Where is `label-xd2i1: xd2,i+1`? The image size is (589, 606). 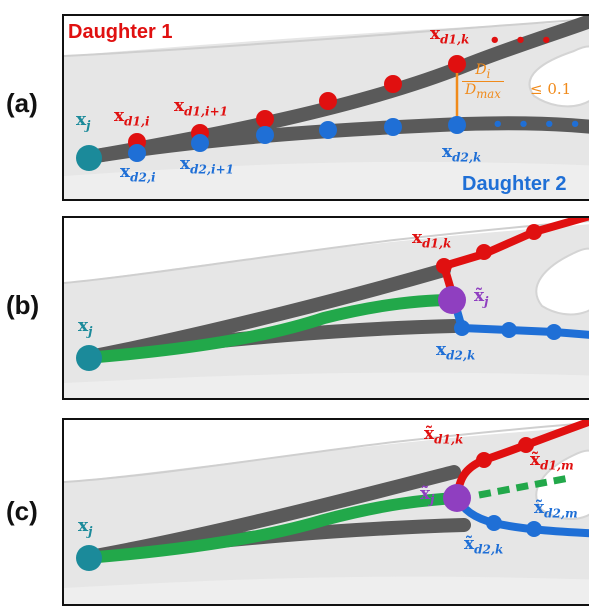 label-xd2i1: xd2,i+1 is located at coordinates (207, 165).